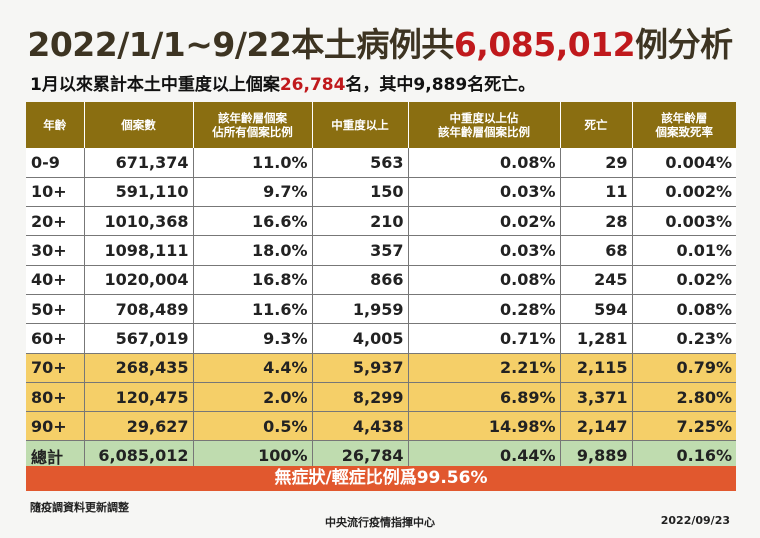 The height and width of the screenshot is (538, 760). What do you see at coordinates (139, 192) in the screenshot?
I see `cases-cell: 591,110` at bounding box center [139, 192].